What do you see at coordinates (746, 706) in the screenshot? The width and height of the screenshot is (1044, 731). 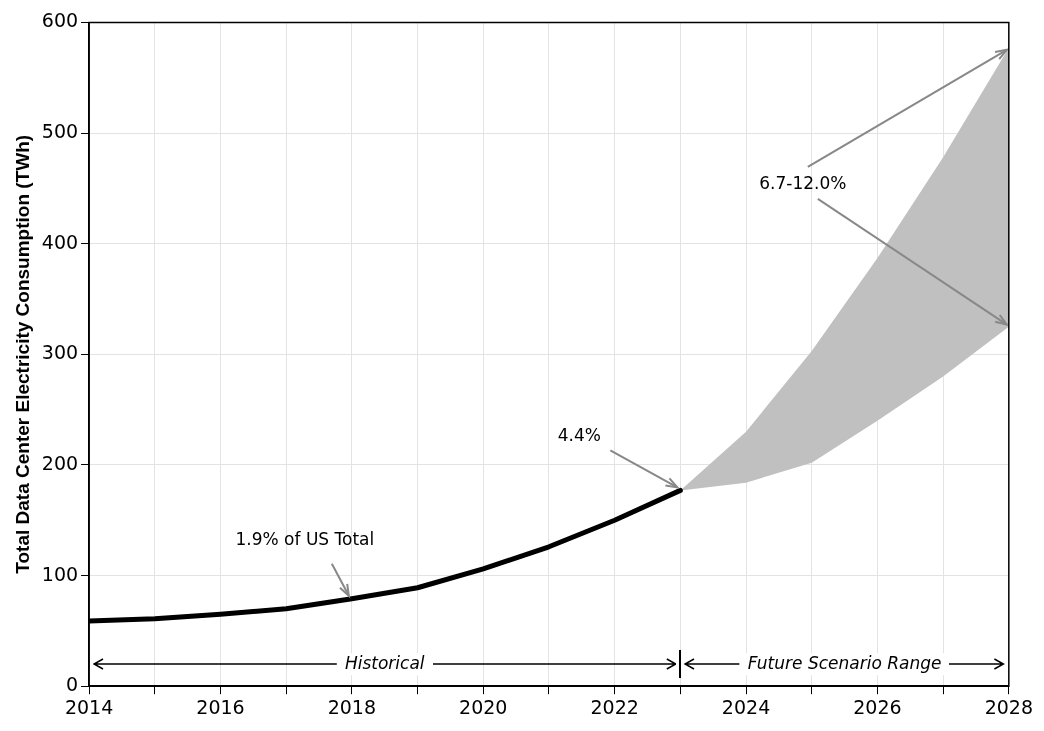 I see `x-tick-label: 2024` at bounding box center [746, 706].